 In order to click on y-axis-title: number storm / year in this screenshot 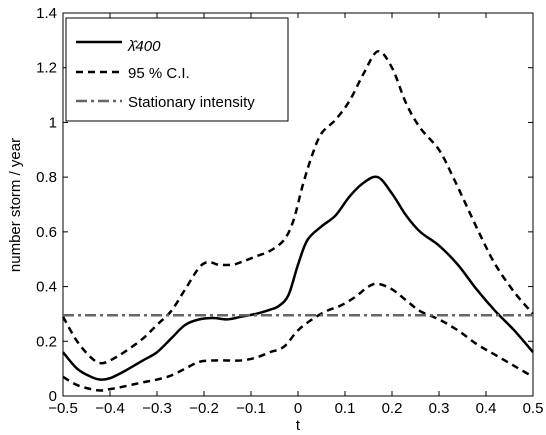, I will do `click(15, 205)`.